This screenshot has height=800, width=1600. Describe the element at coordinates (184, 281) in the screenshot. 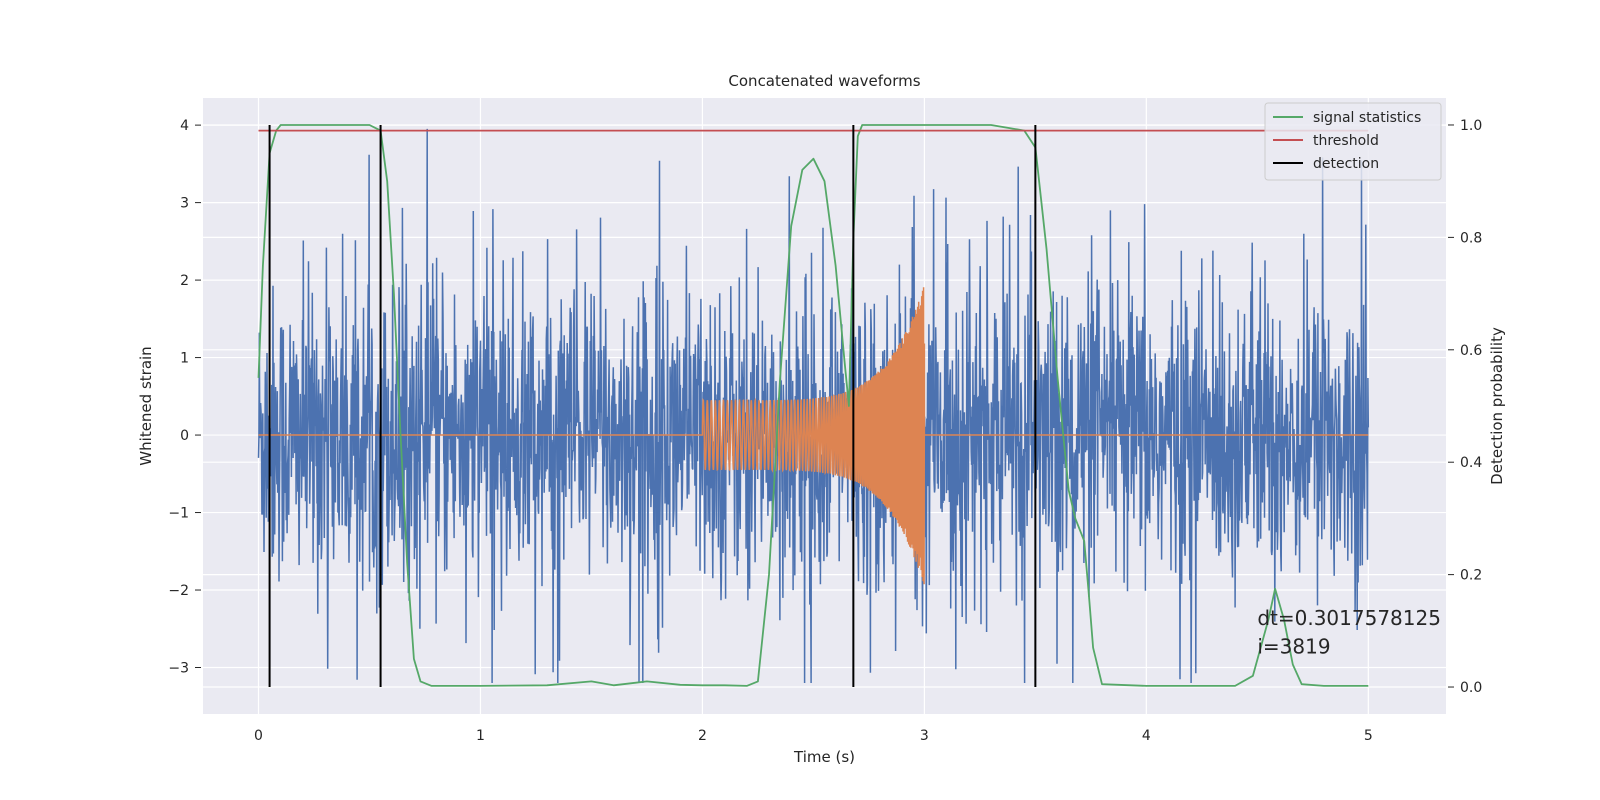

I see `y-tick-label: 2` at that location.